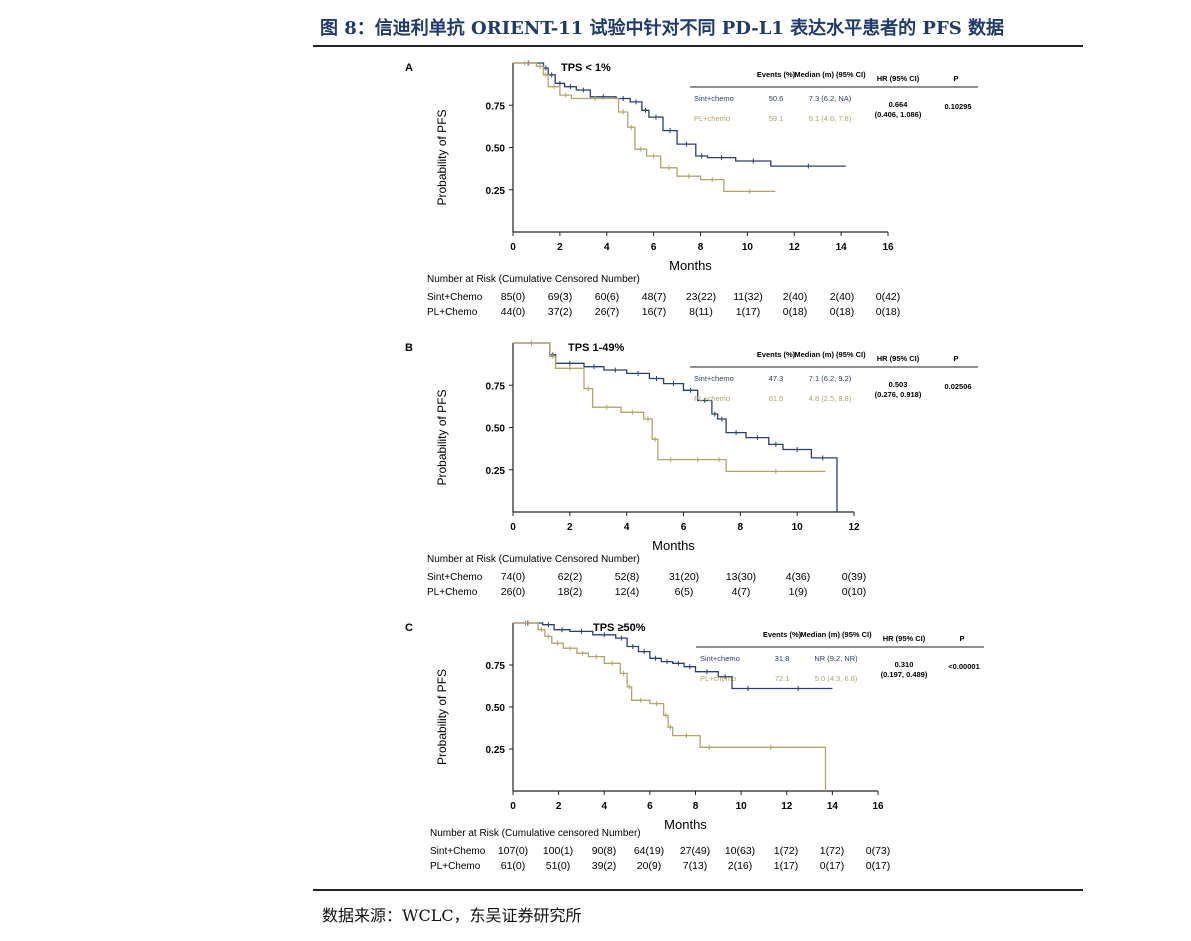  I want to click on table-row-events: 72.1, so click(782, 678).